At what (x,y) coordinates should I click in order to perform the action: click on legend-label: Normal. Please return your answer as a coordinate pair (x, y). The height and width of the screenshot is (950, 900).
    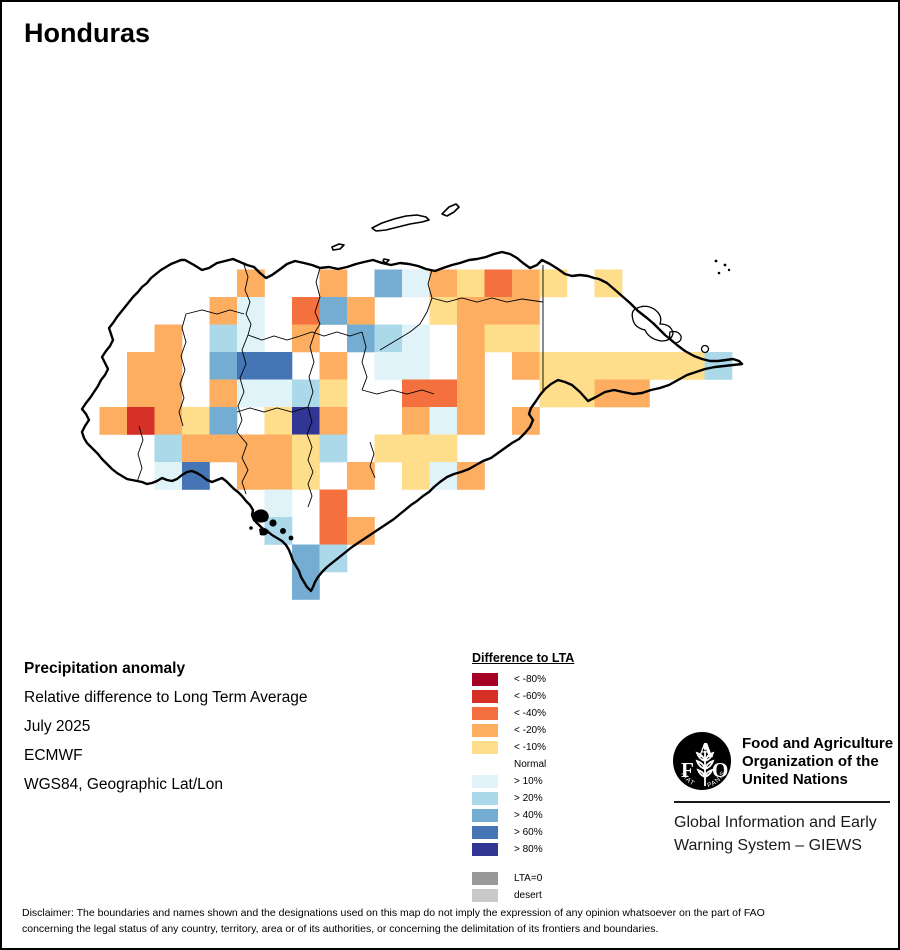
    Looking at the image, I should click on (530, 764).